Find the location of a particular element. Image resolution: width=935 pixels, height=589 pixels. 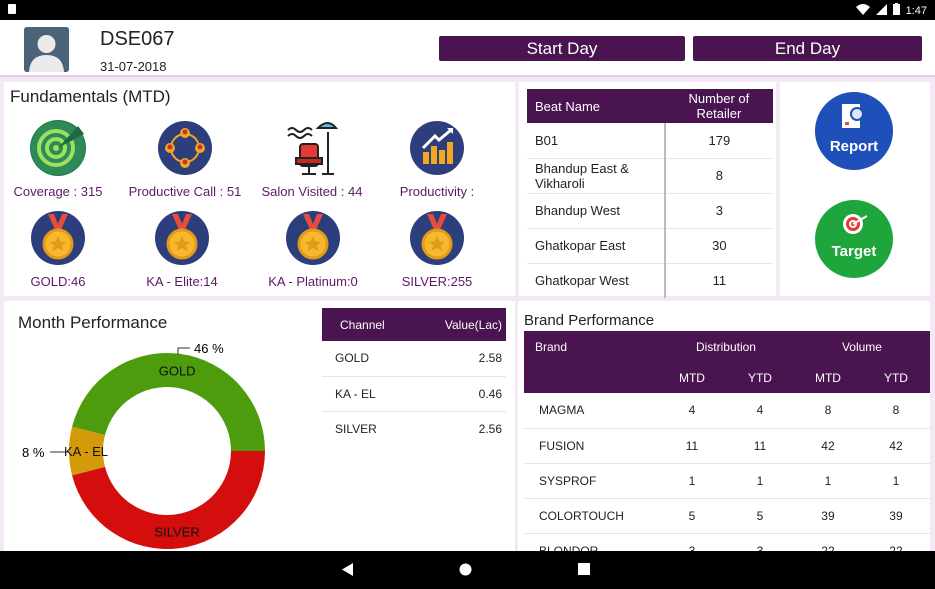

ka-elite-label: KA - Elite:14 is located at coordinates (182, 281).